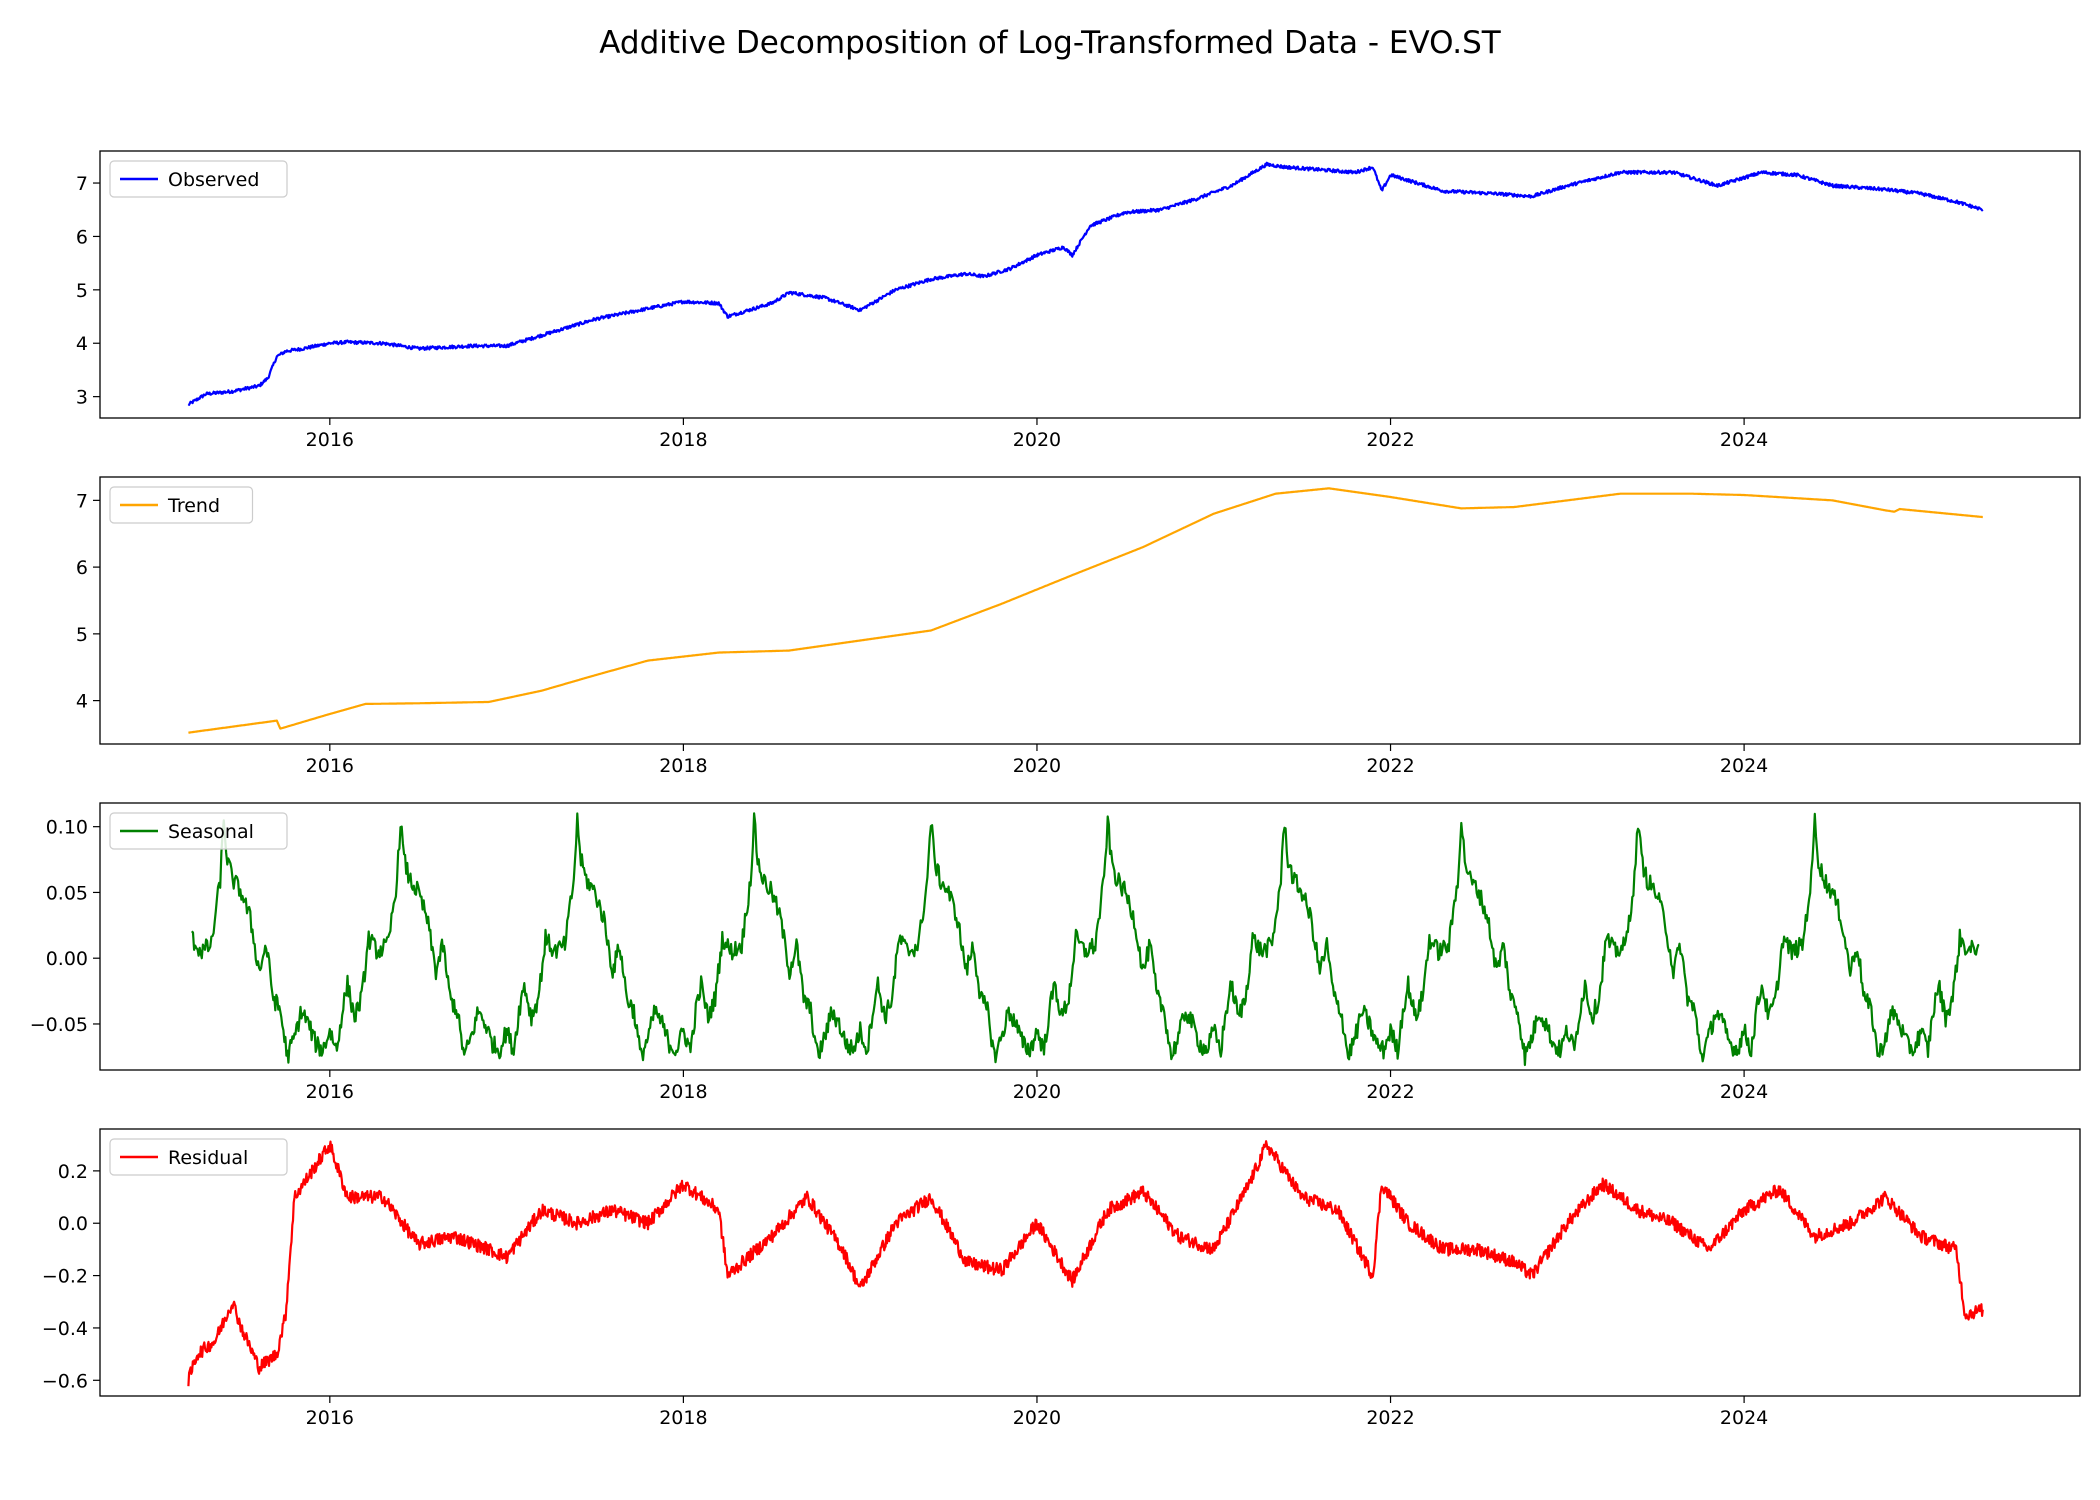  What do you see at coordinates (82, 398) in the screenshot?
I see `observed-y-tick-label: 3` at bounding box center [82, 398].